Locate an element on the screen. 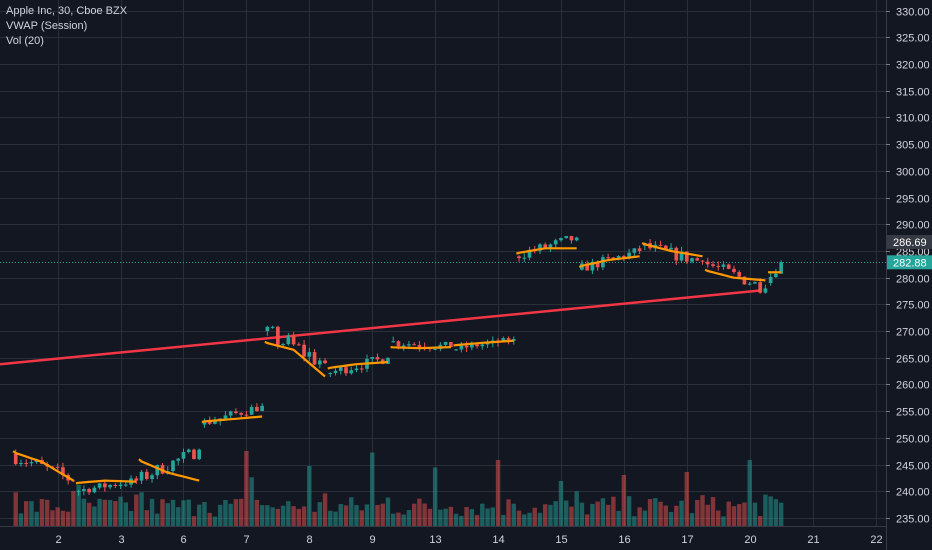 This screenshot has width=932, height=550. time-axis: 2 3 6 7 8 9 13 14 15 16 17 20 21 22 is located at coordinates (468, 540).